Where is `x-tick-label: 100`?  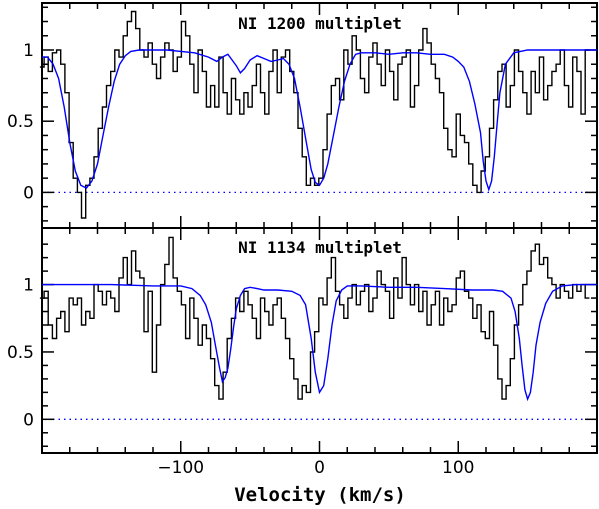 x-tick-label: 100 is located at coordinates (458, 468).